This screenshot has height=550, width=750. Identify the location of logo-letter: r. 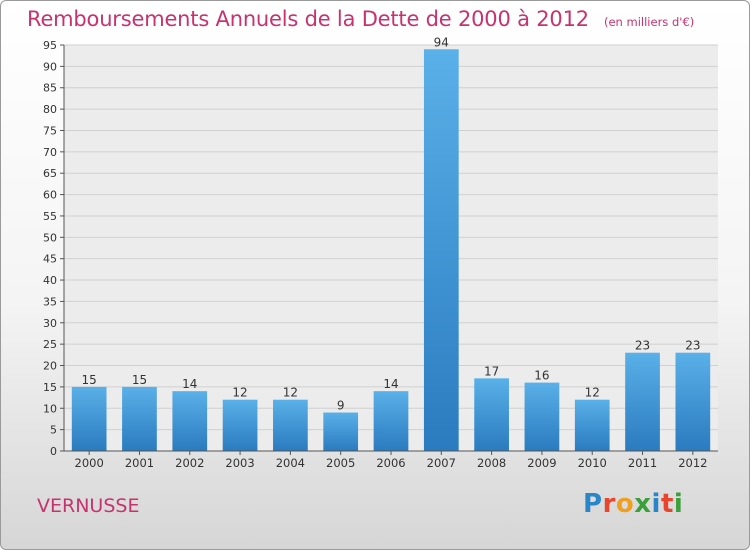
(609, 504).